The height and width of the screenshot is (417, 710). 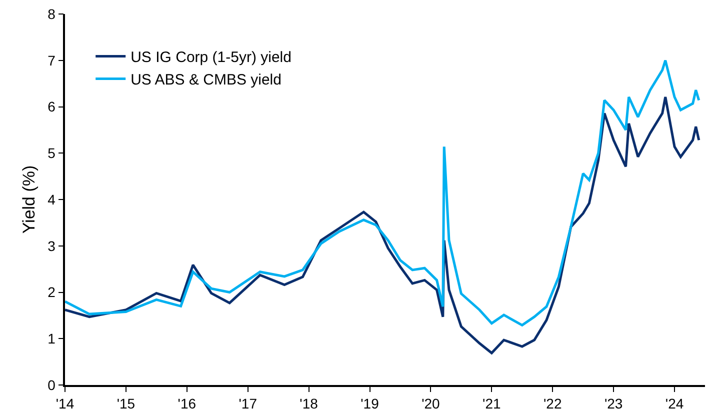 I want to click on y-tick-label: 1, so click(x=52, y=338).